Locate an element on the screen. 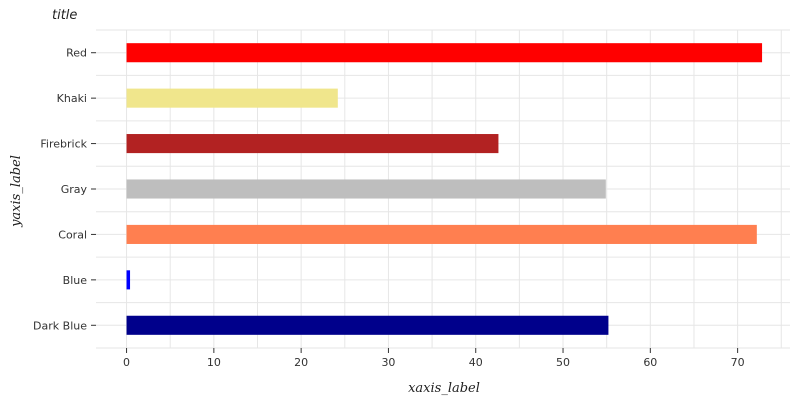 The height and width of the screenshot is (400, 796). x-tick-label: 50 is located at coordinates (563, 362).